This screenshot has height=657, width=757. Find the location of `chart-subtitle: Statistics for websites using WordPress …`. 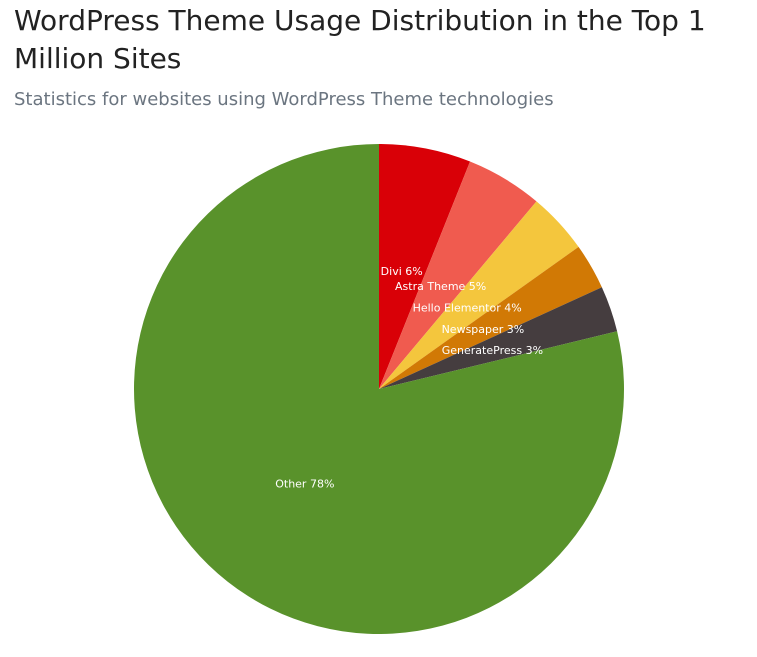

chart-subtitle: Statistics for websites using WordPress … is located at coordinates (284, 99).